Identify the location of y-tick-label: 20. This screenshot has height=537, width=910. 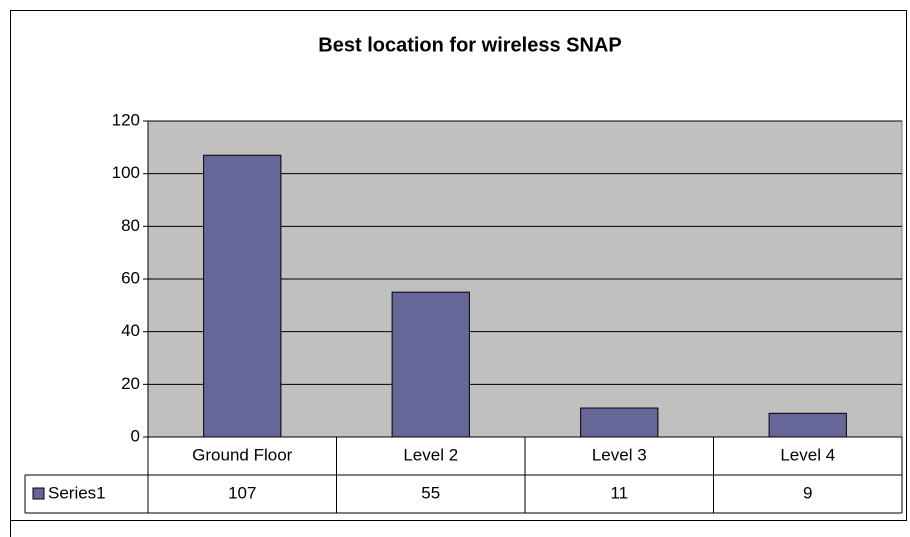
(130, 383).